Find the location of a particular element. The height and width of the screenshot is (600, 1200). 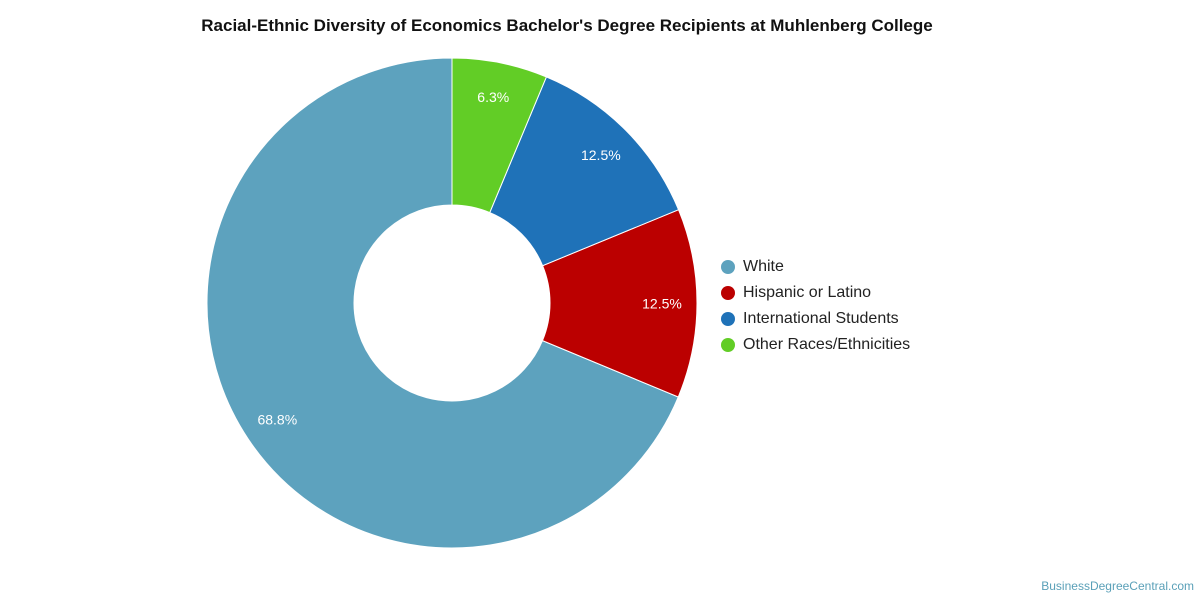

legend-item-0: White is located at coordinates (815, 267).